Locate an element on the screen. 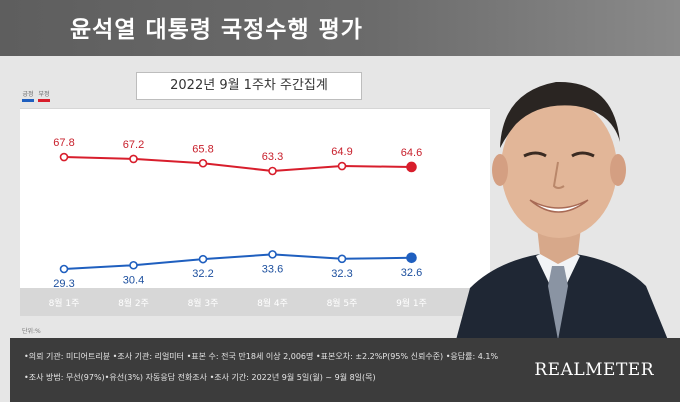  x-tick-label: 8월 3주 is located at coordinates (203, 303).